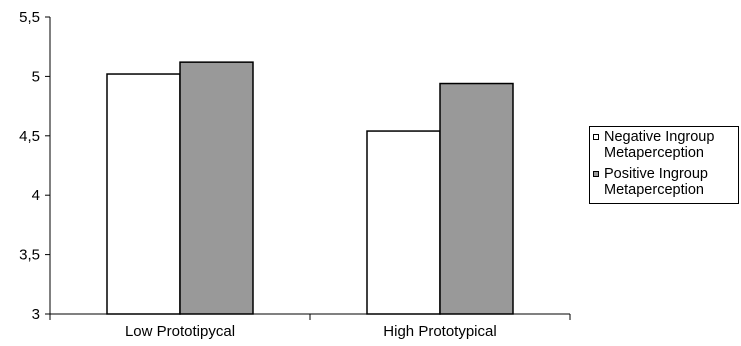  What do you see at coordinates (180, 331) in the screenshot?
I see `category-label: Low Prototipycal` at bounding box center [180, 331].